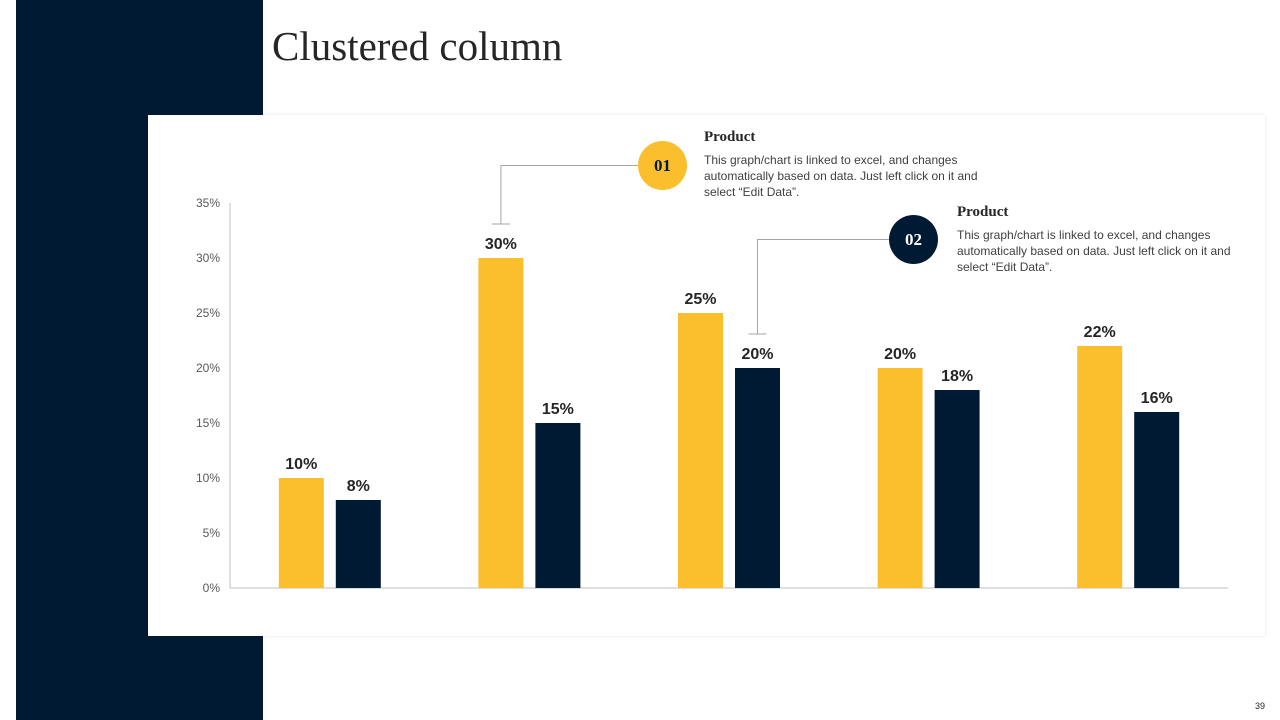 Image resolution: width=1280 pixels, height=720 pixels. I want to click on data-label: 16%, so click(1157, 398).